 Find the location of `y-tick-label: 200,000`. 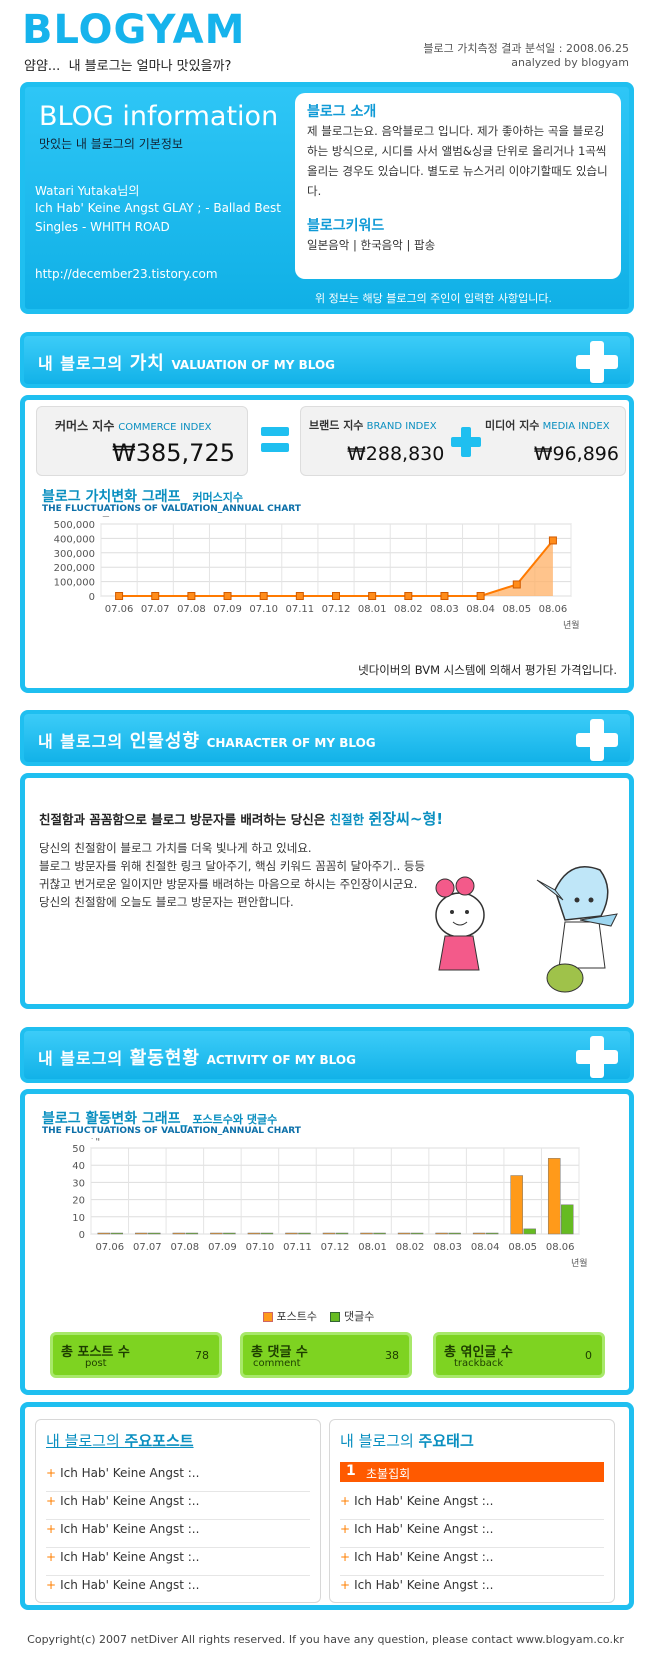

y-tick-label: 200,000 is located at coordinates (74, 568).